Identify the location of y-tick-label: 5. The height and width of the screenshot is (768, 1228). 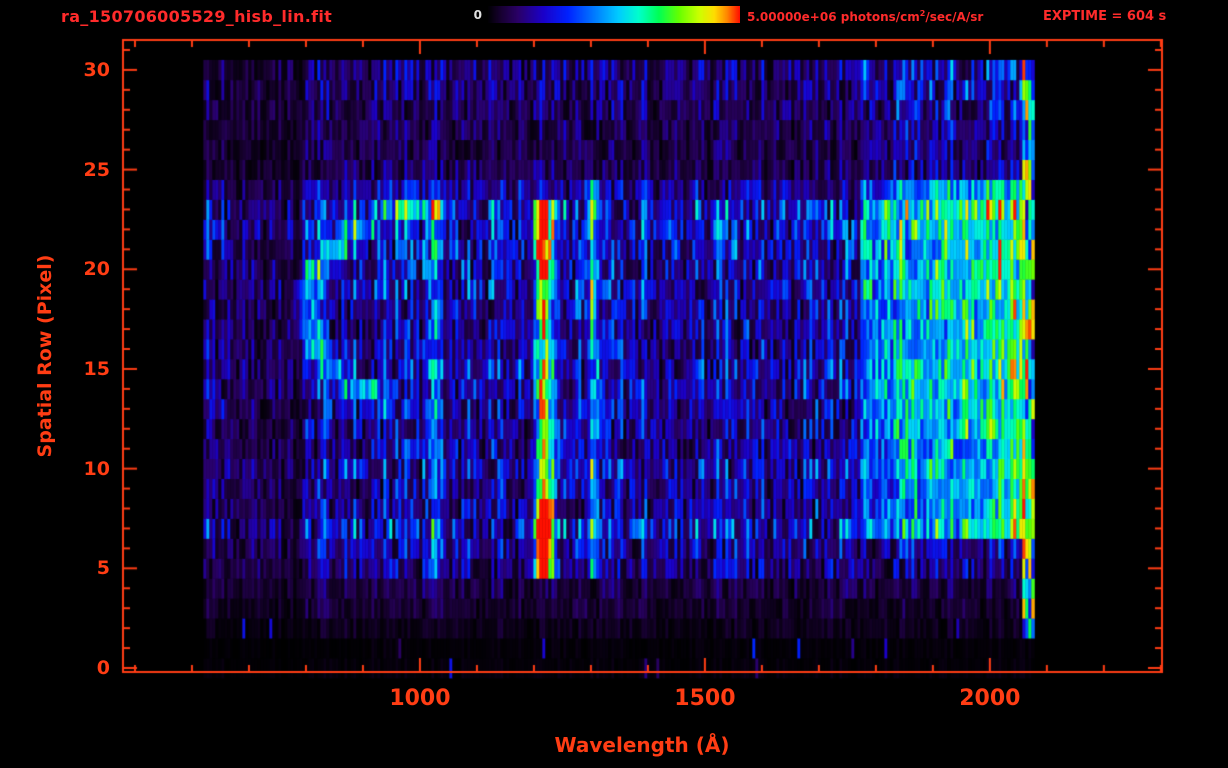
(103, 568).